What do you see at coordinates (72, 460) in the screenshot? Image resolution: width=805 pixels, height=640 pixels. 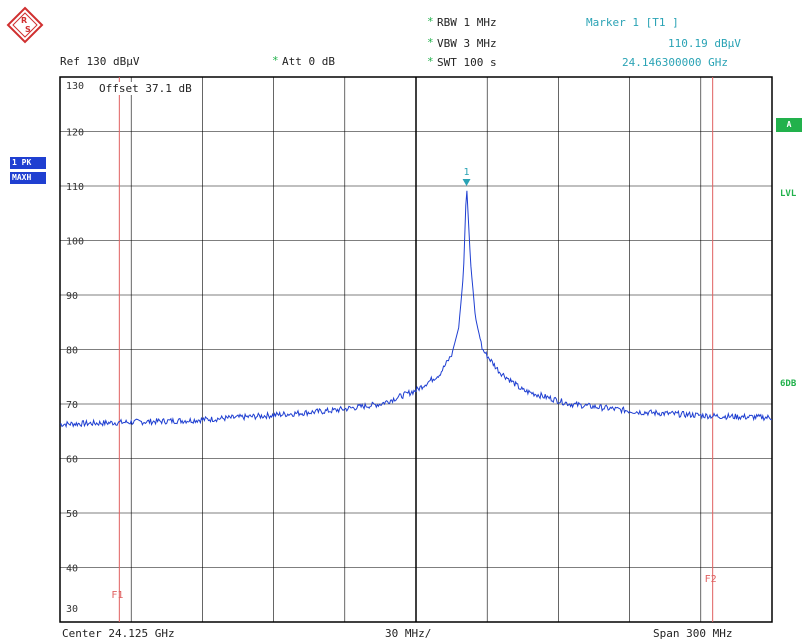 I see `y-tick-label: 60` at bounding box center [72, 460].